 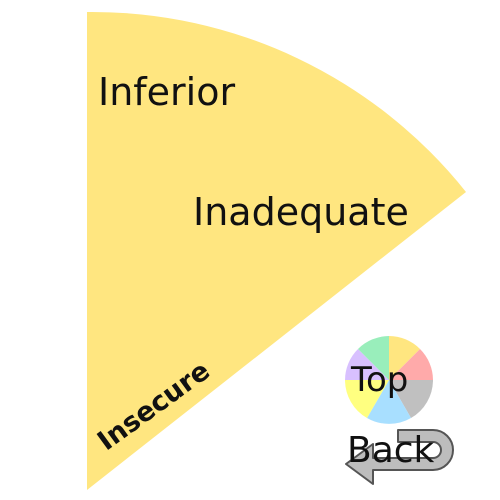 What do you see at coordinates (391, 450) in the screenshot?
I see `back-button: Back` at bounding box center [391, 450].